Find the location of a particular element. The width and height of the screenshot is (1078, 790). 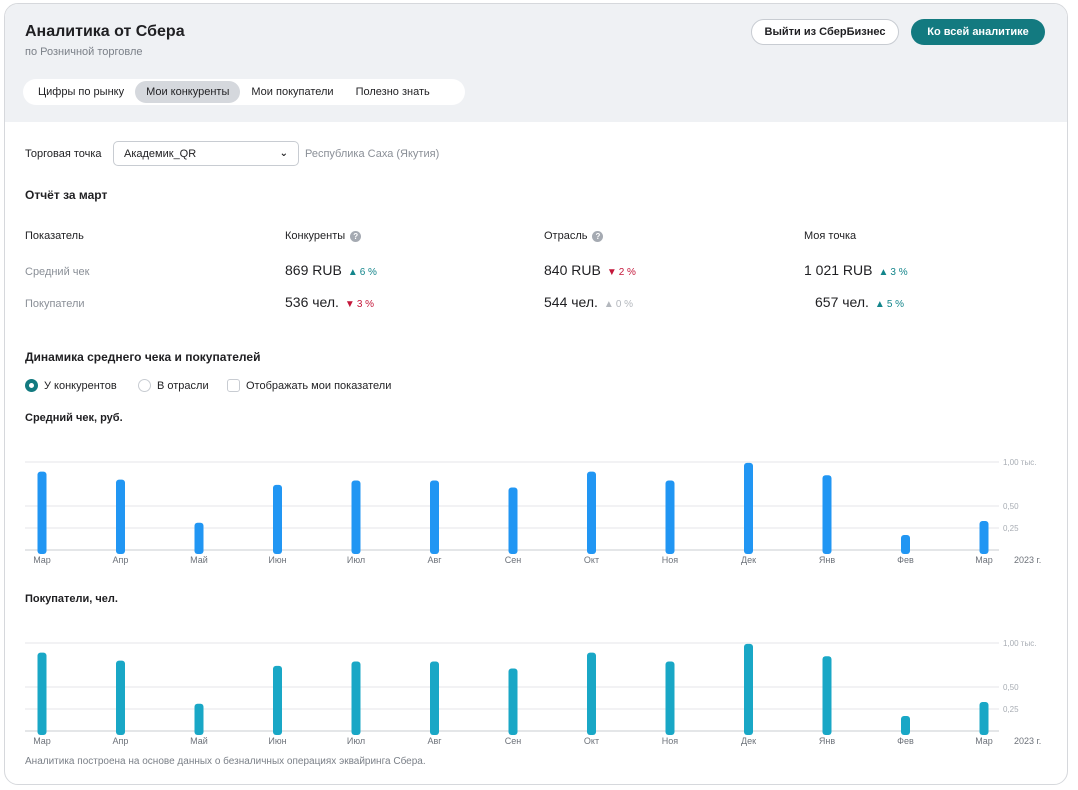

x-tick-label: Апр is located at coordinates (121, 741).